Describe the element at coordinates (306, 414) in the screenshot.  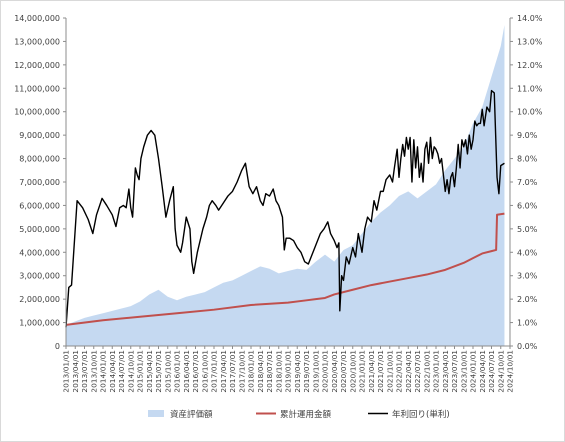
I see `legend-label: 累計運用金額` at that location.